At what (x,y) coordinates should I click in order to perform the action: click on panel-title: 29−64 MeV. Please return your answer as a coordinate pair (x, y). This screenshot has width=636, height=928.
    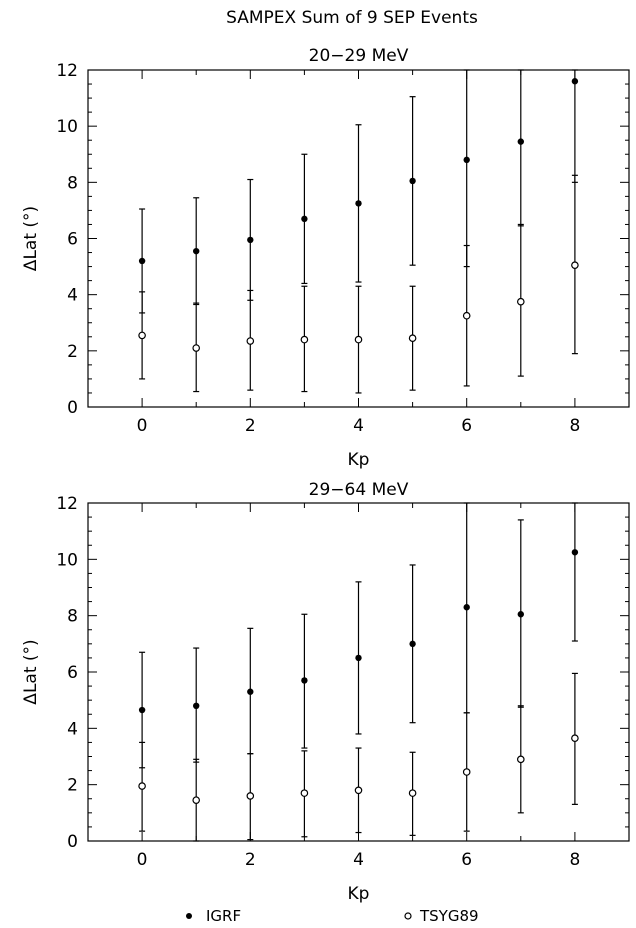
    Looking at the image, I should click on (359, 490).